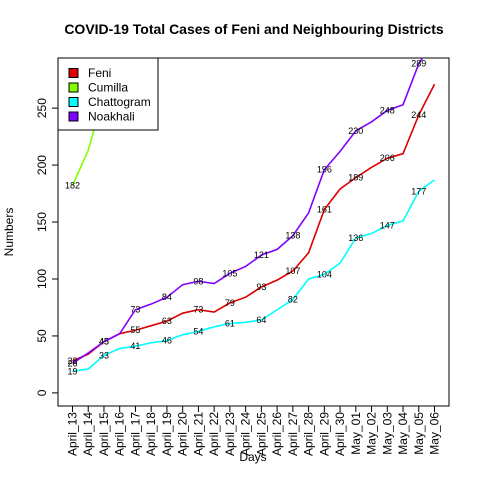 The width and height of the screenshot is (480, 480). What do you see at coordinates (42, 336) in the screenshot?
I see `y-tick-label: 50` at bounding box center [42, 336].